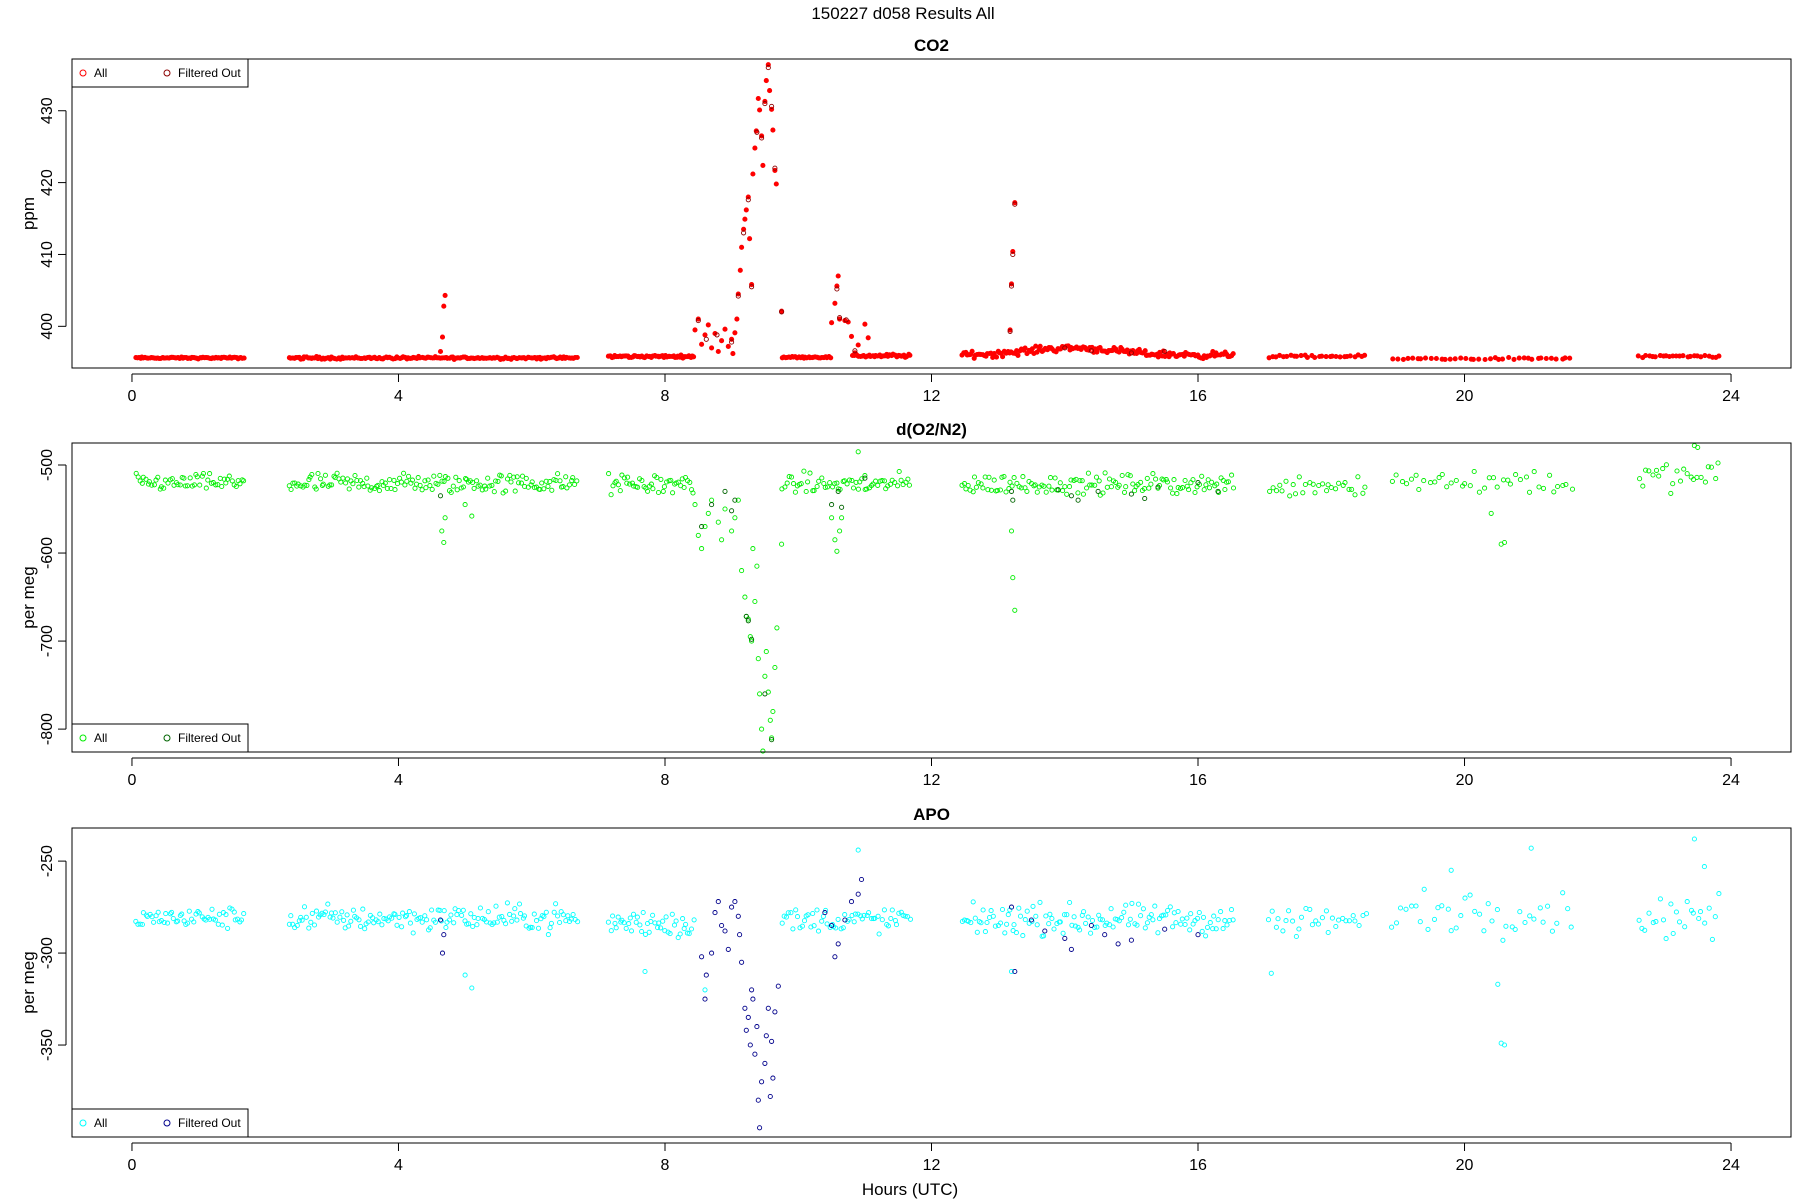 This screenshot has height=1200, width=1800. I want to click on y-tick-label: -350, so click(47, 1045).